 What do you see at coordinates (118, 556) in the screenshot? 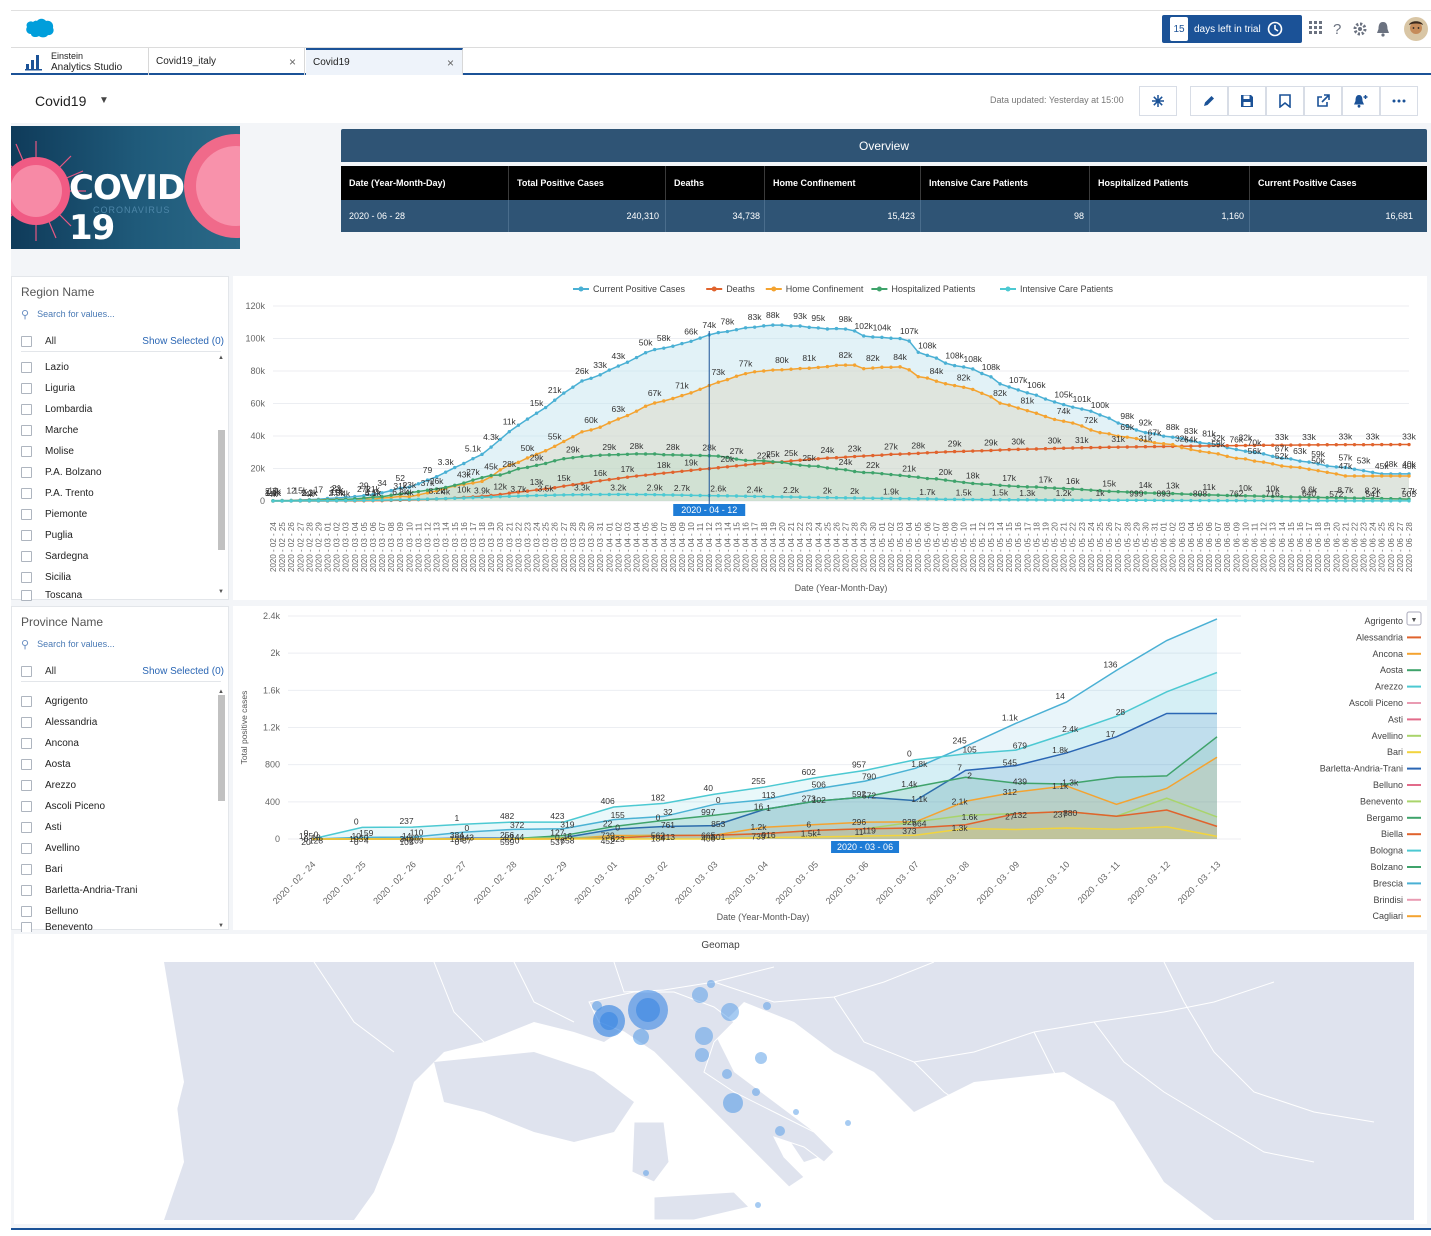
I see `list-item: Sardegna` at bounding box center [118, 556].